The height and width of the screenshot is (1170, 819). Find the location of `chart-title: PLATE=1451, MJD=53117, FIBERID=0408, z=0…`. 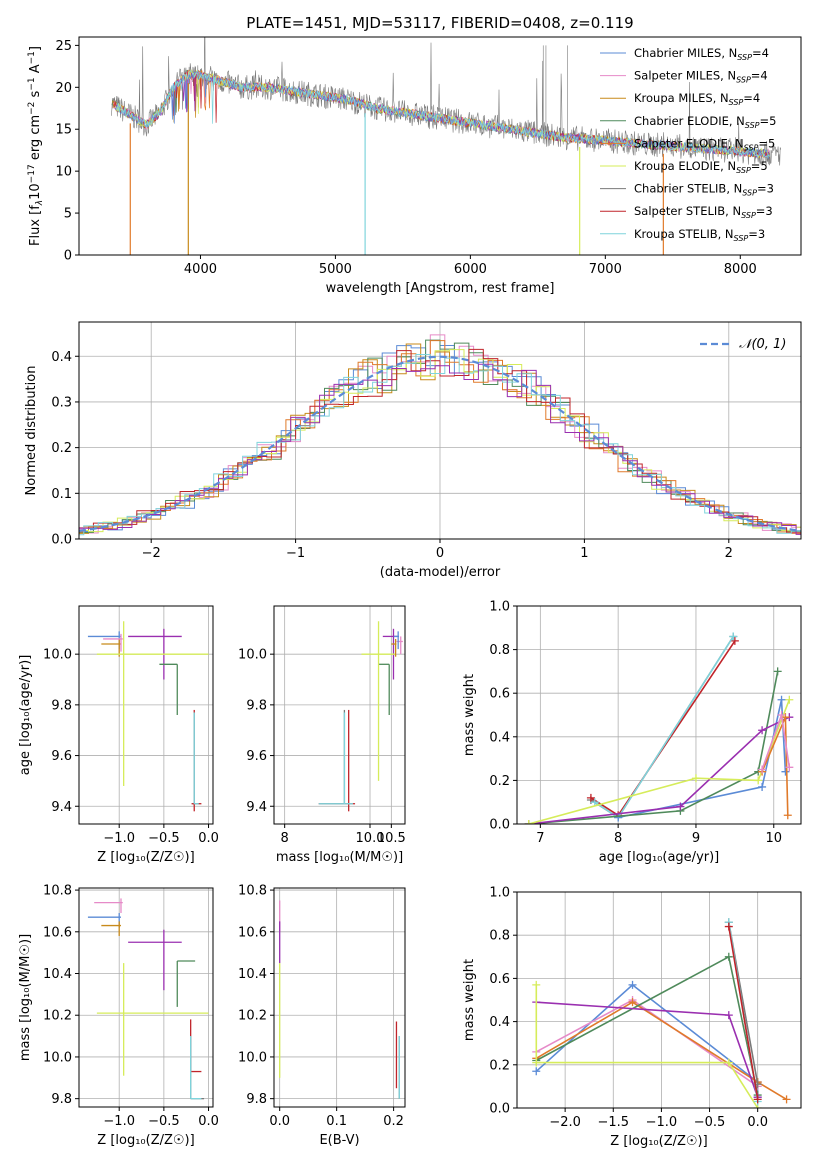

chart-title: PLATE=1451, MJD=53117, FIBERID=0408, z=0… is located at coordinates (439, 23).